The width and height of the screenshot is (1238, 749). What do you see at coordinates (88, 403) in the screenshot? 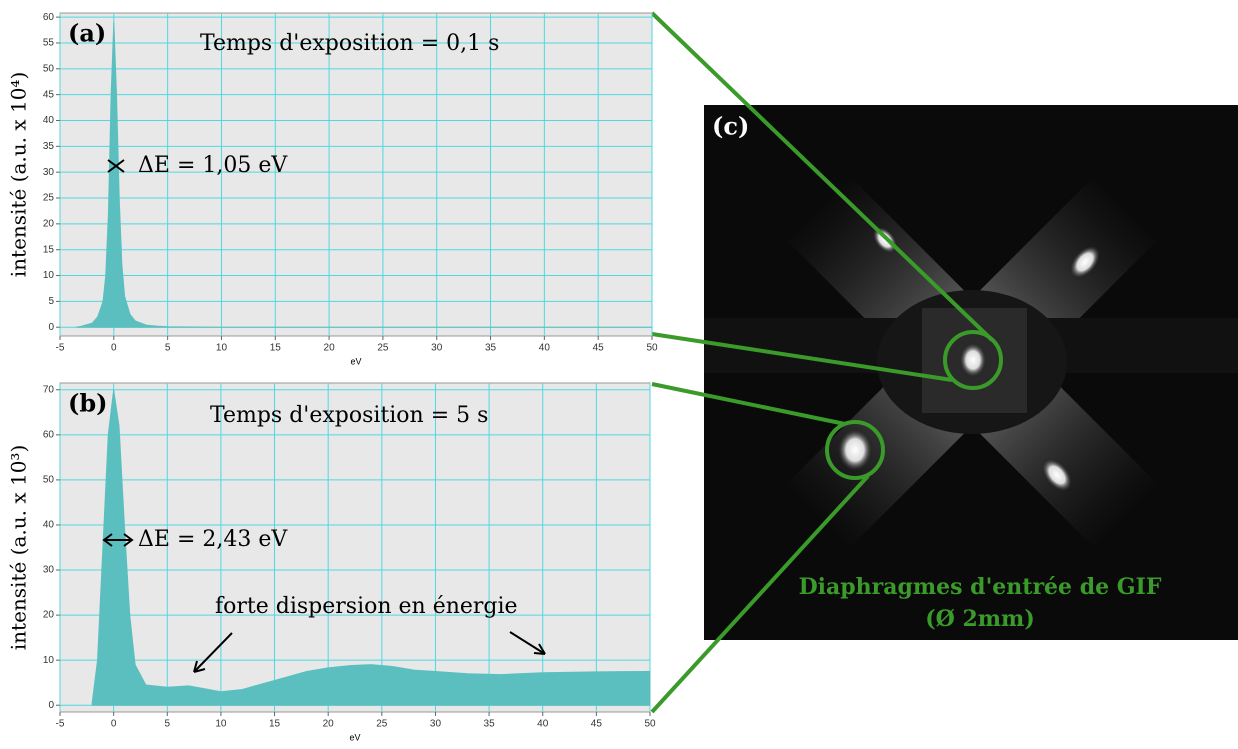
I see `panel-label: (b)` at bounding box center [88, 403].